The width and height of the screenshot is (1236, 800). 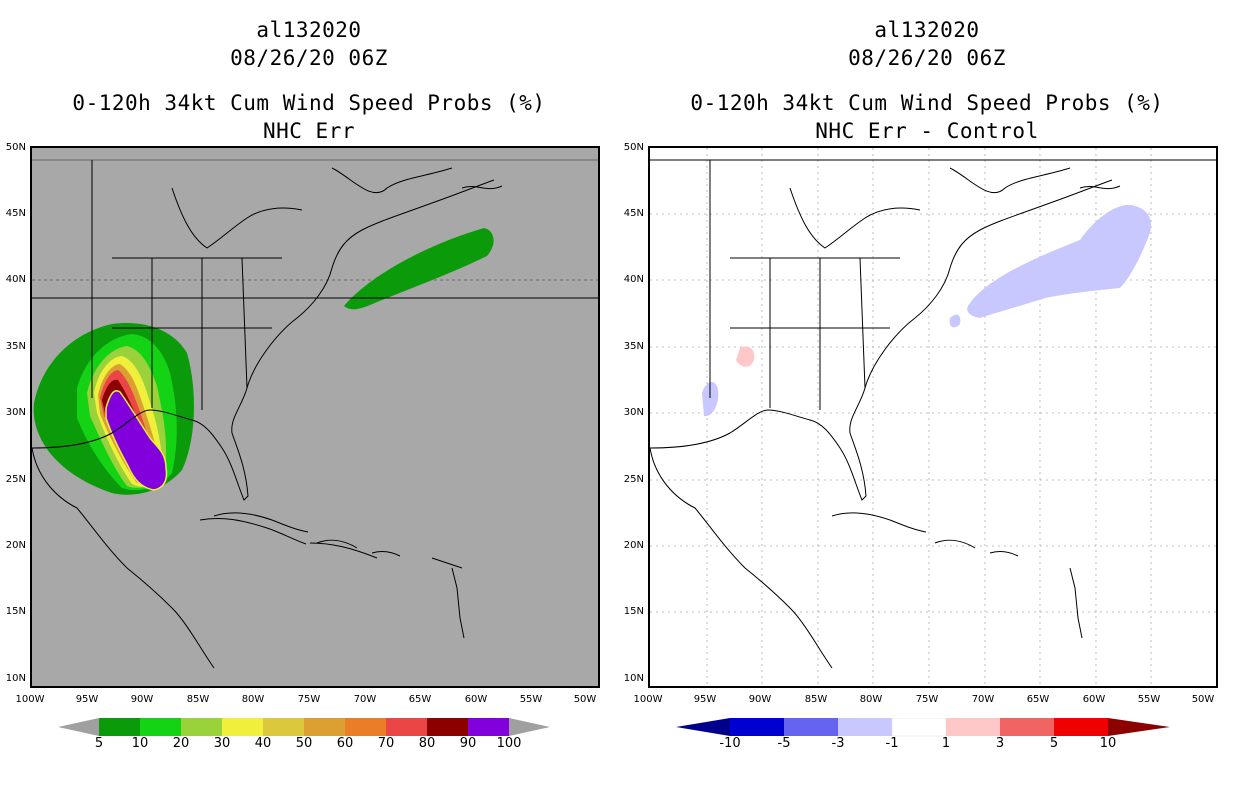 What do you see at coordinates (509, 743) in the screenshot?
I see `colorbar-label: 100` at bounding box center [509, 743].